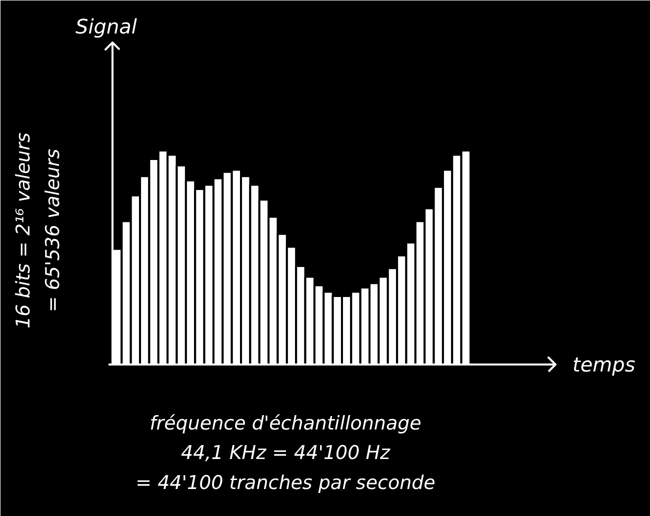  I want to click on text: fréquence d'échantillonnage 44,1 KHz = 44'100 Hz = 44'100 tranches par seconde, so click(286, 453).